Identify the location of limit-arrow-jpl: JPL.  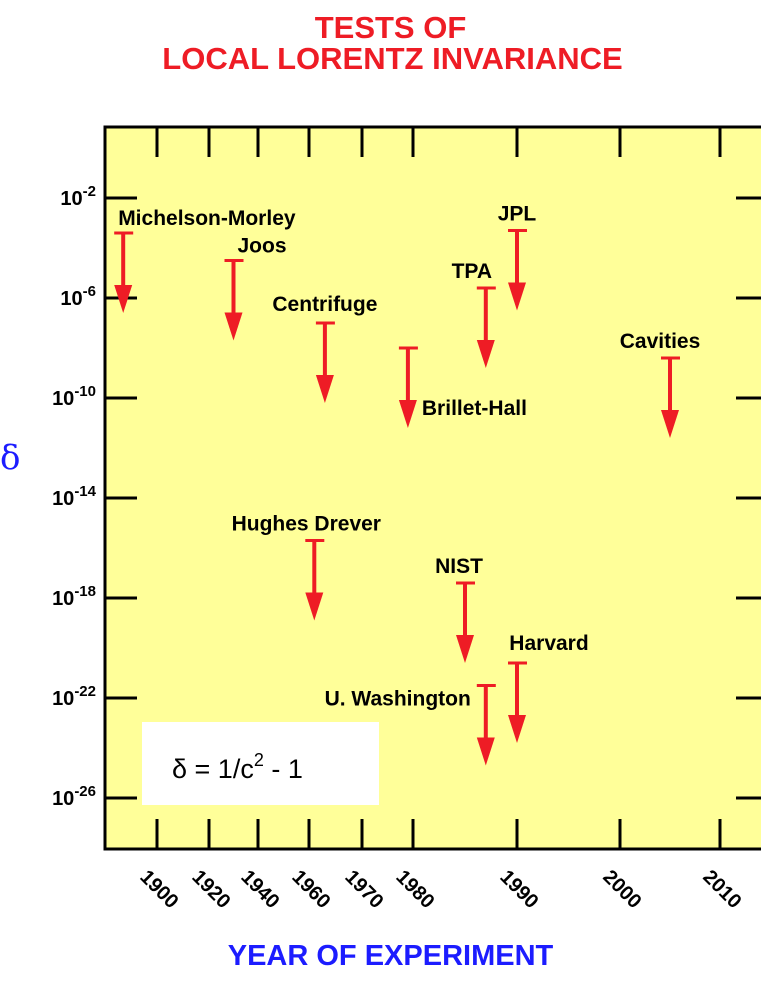
(517, 257).